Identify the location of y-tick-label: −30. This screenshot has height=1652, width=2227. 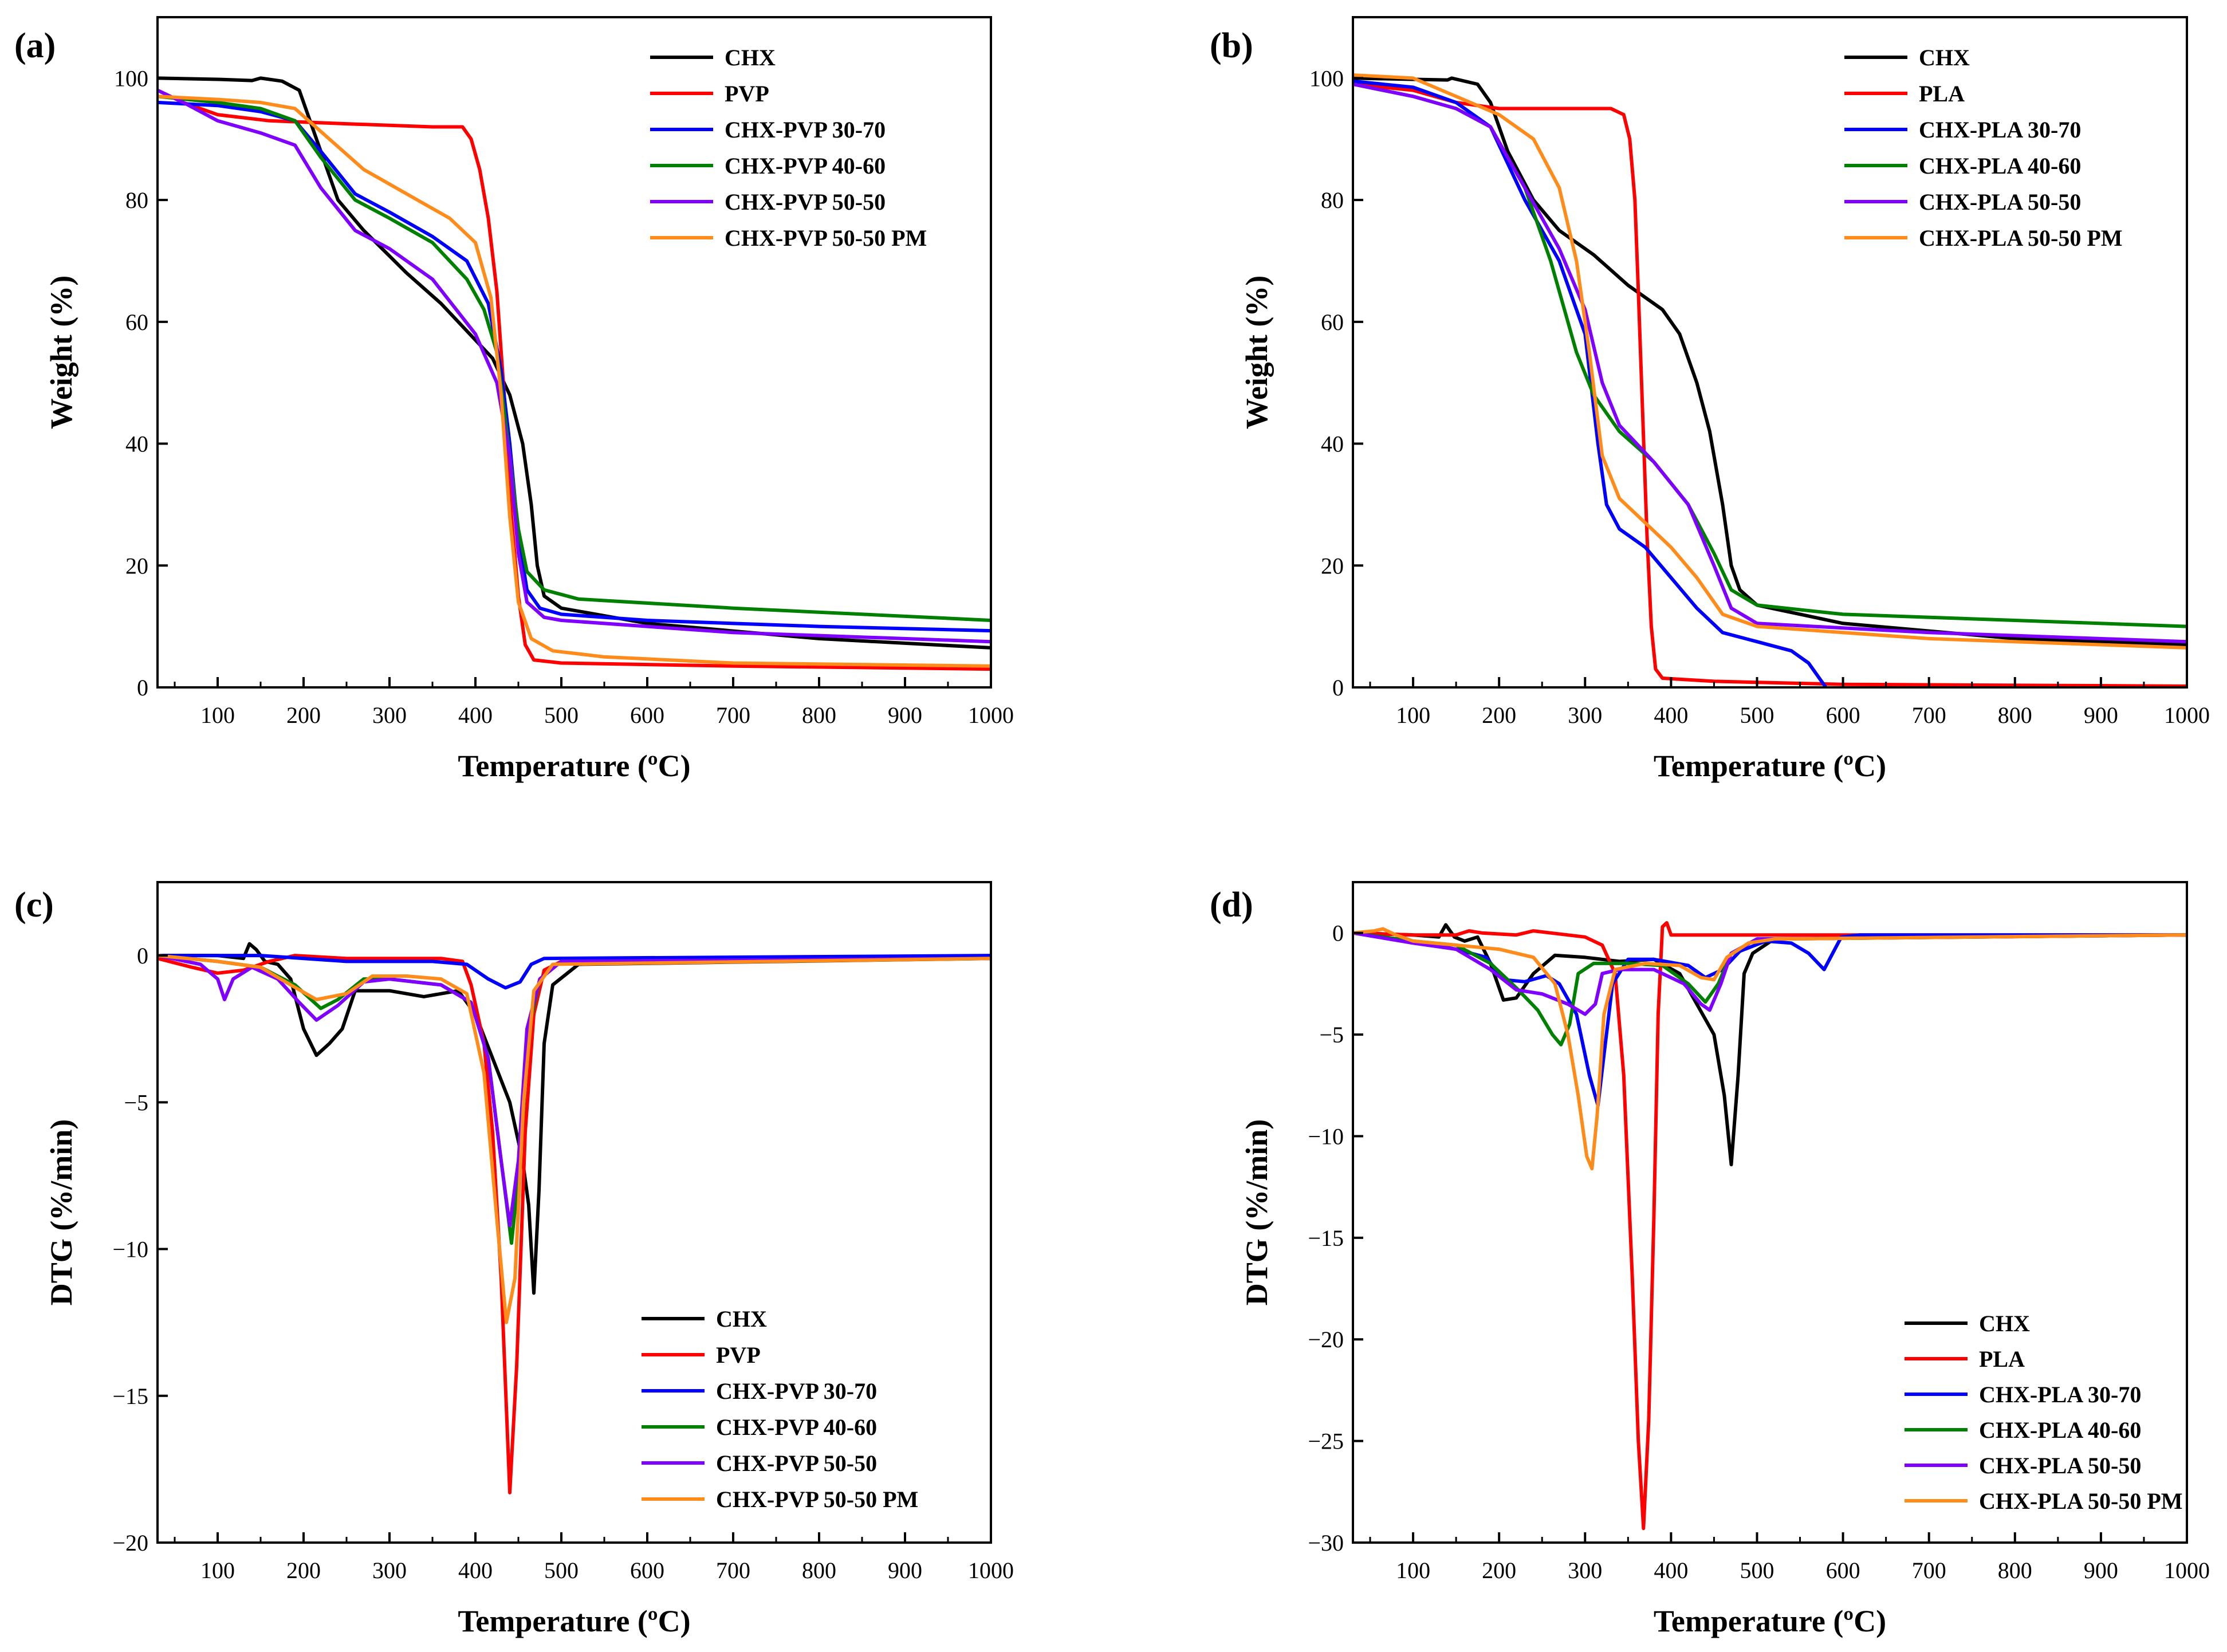
(1326, 1543).